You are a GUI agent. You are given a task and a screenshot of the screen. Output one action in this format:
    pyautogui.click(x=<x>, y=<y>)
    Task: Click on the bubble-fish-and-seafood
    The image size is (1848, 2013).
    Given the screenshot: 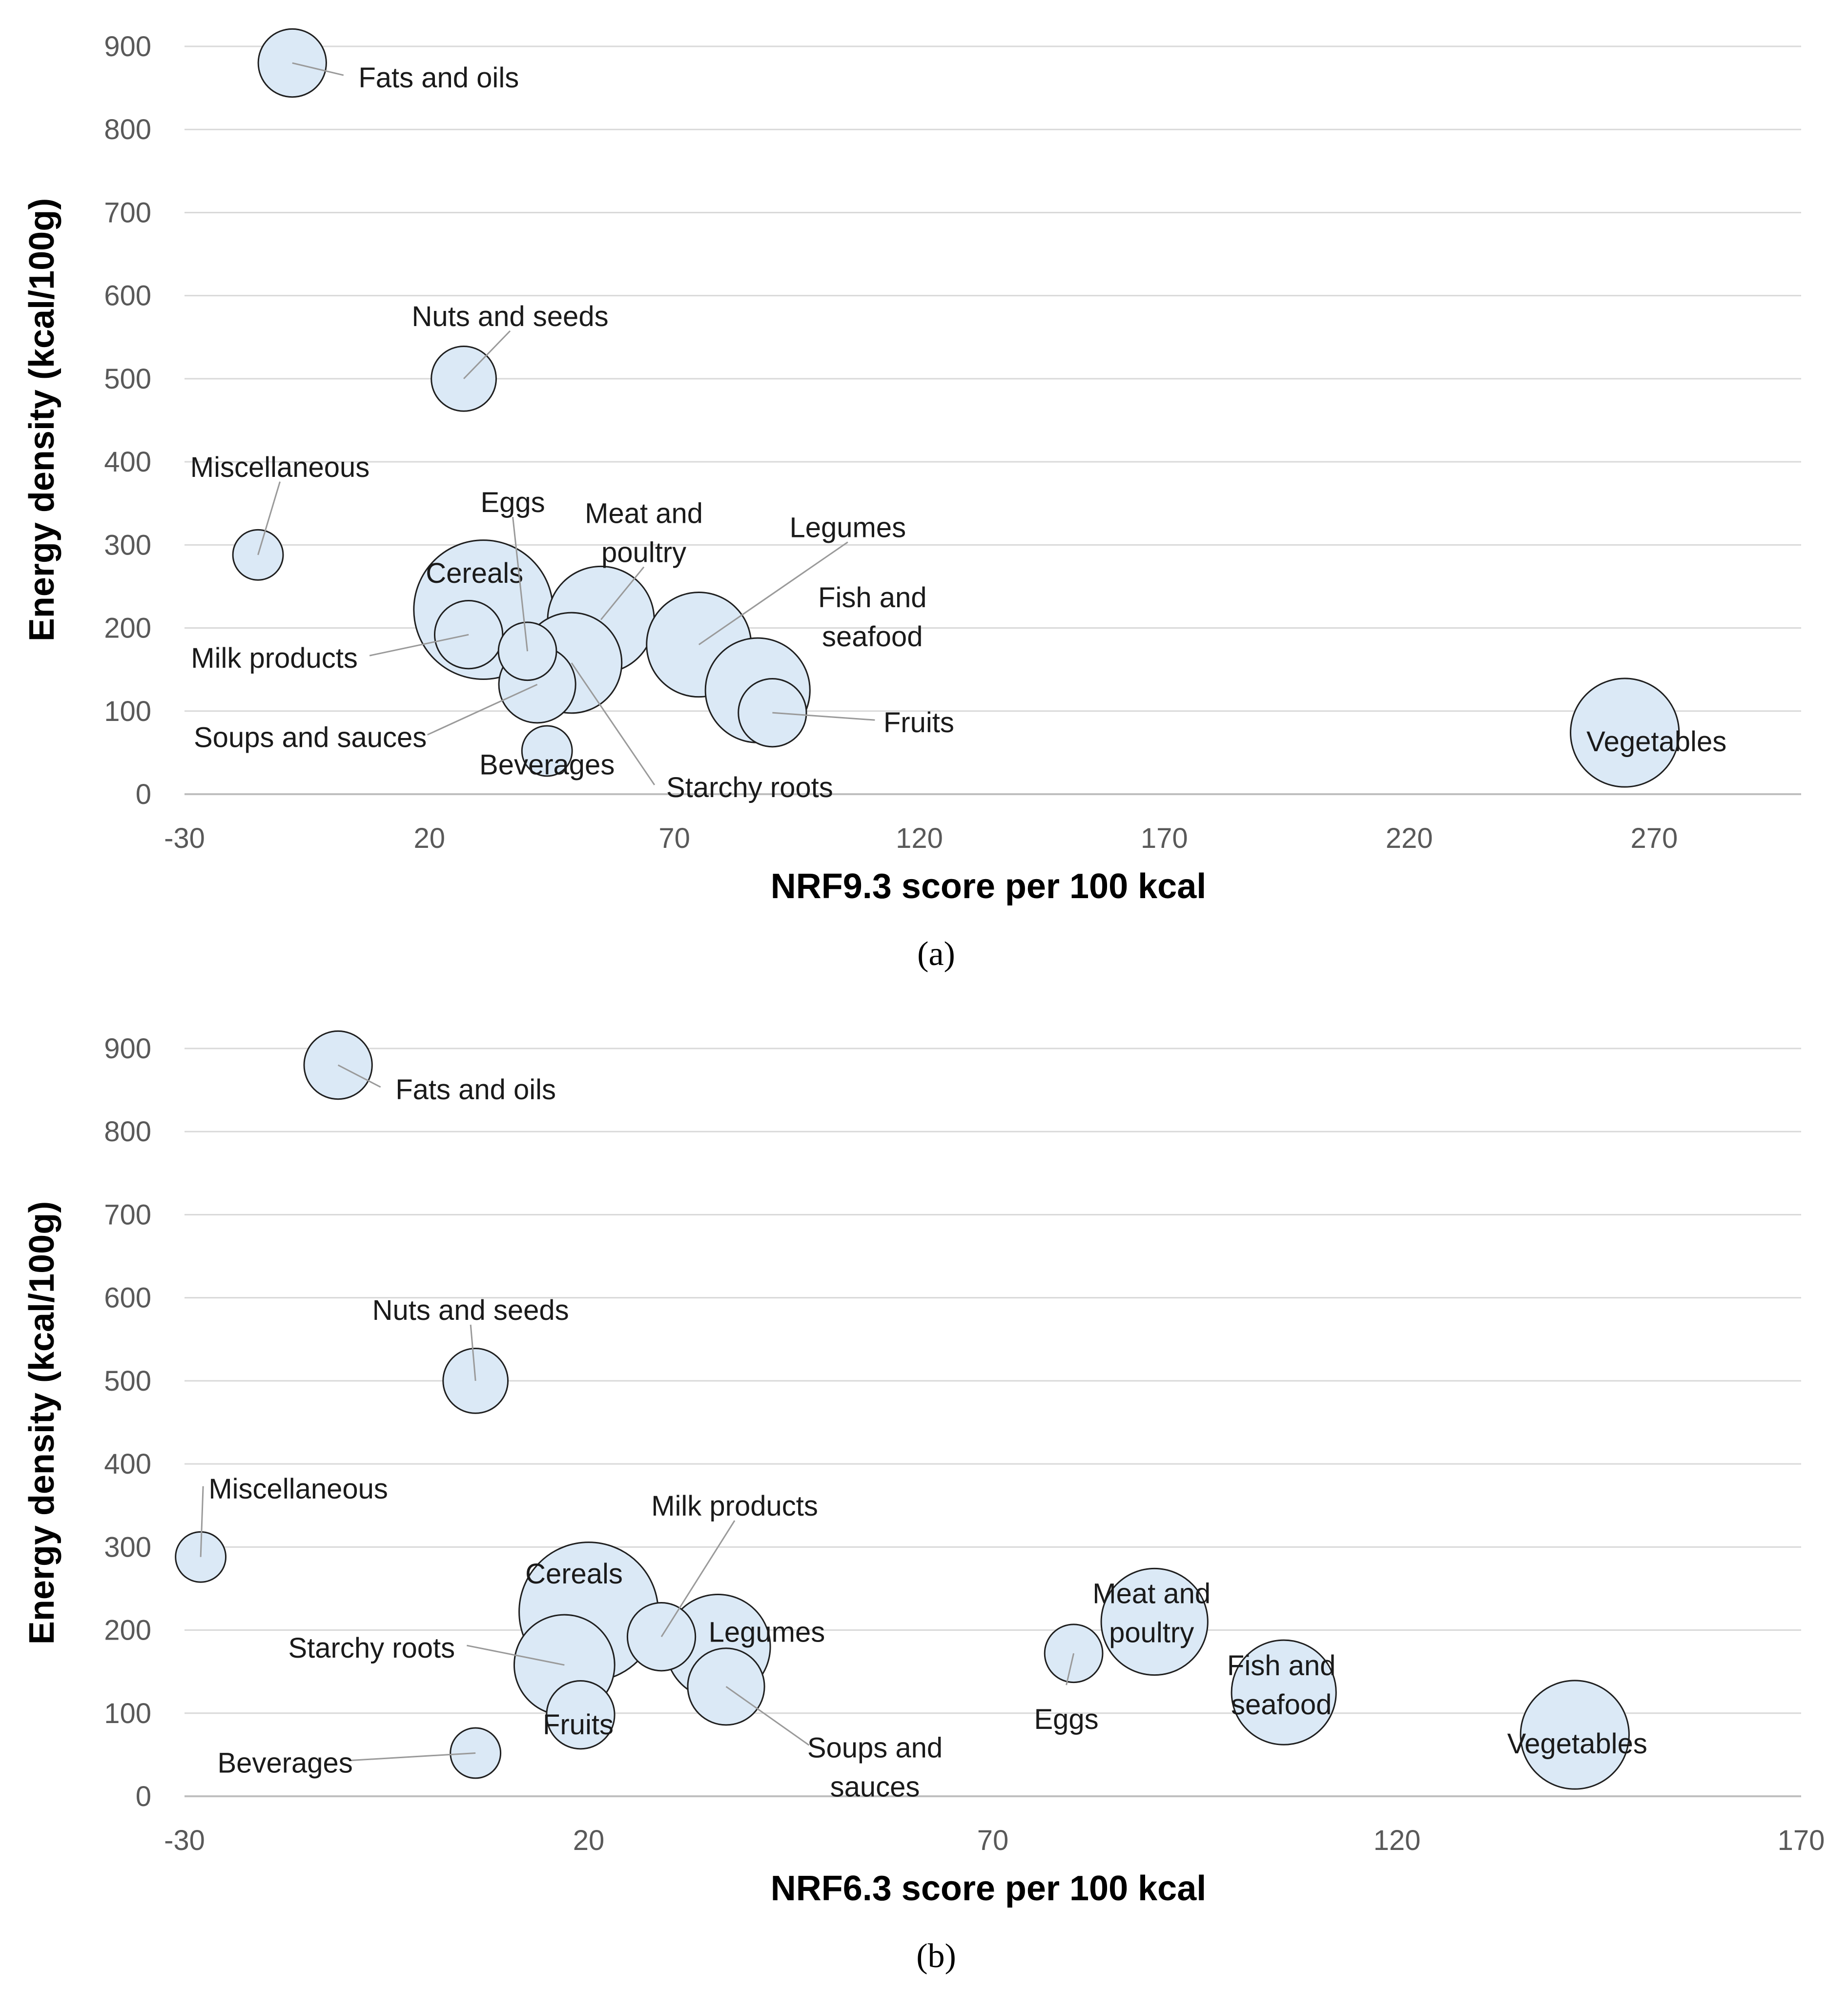 What is the action you would take?
    pyautogui.click(x=1284, y=1693)
    